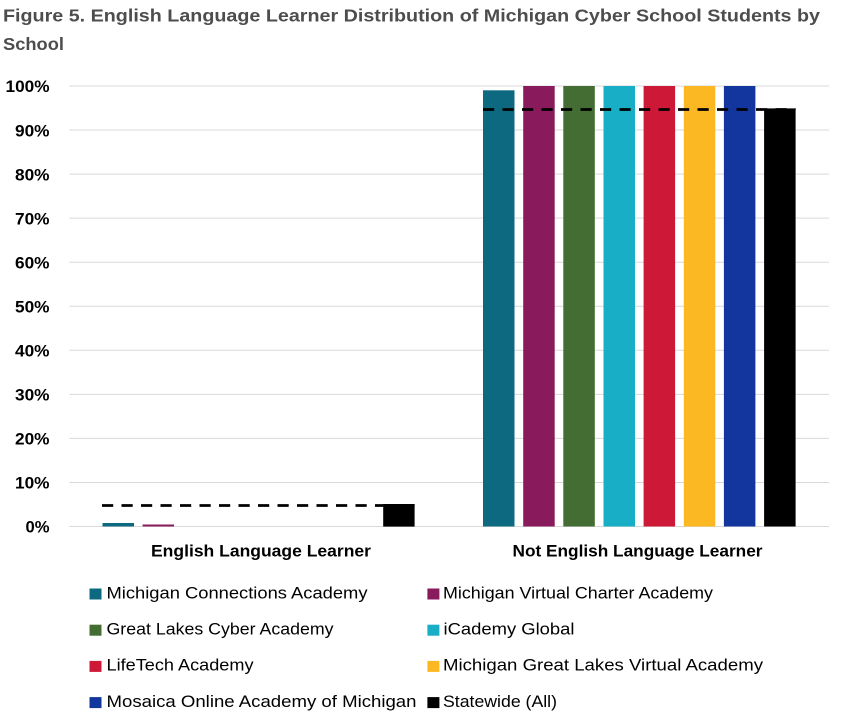 The image size is (864, 714). Describe the element at coordinates (261, 550) in the screenshot. I see `svg-text: English Language Learner` at that location.